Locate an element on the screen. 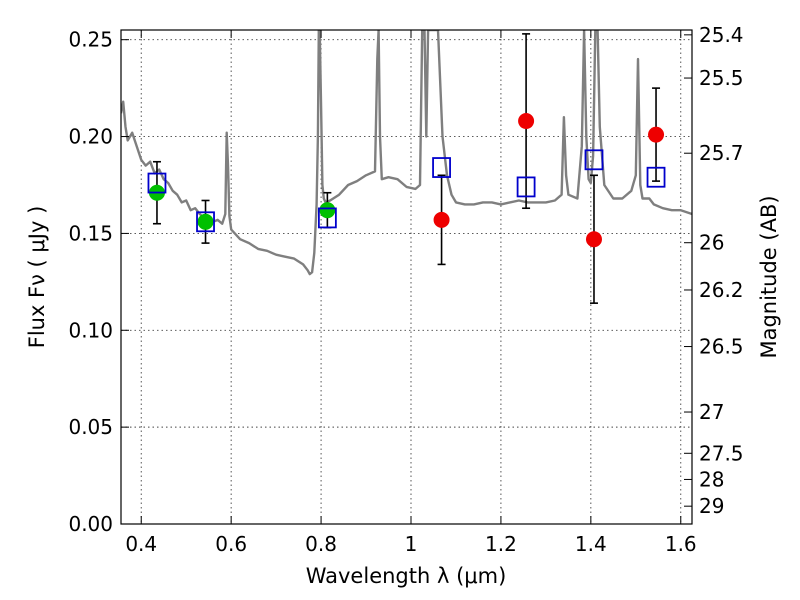  x-axis-label: Wavelength λ (μm) is located at coordinates (406, 576).